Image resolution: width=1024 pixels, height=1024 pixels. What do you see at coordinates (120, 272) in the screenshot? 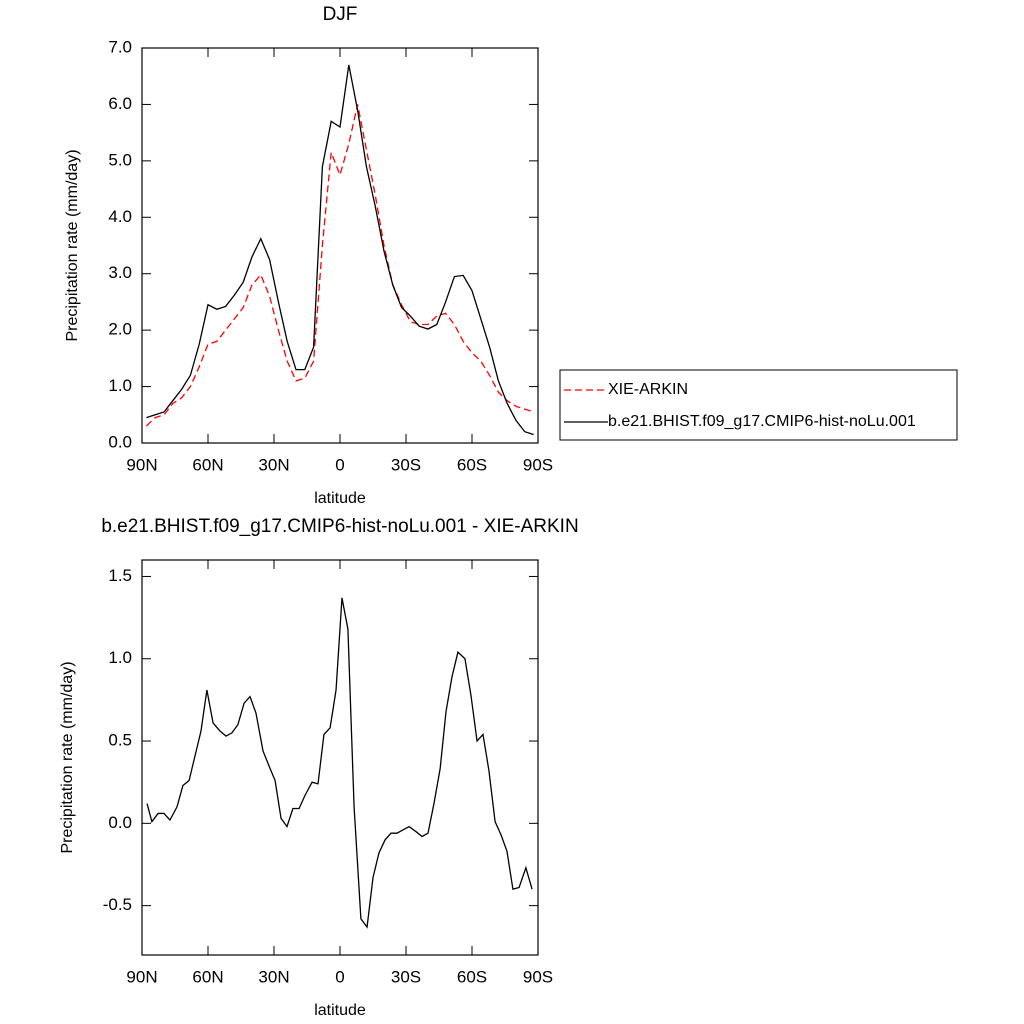
I see `y-tick-label: 3.0` at bounding box center [120, 272].